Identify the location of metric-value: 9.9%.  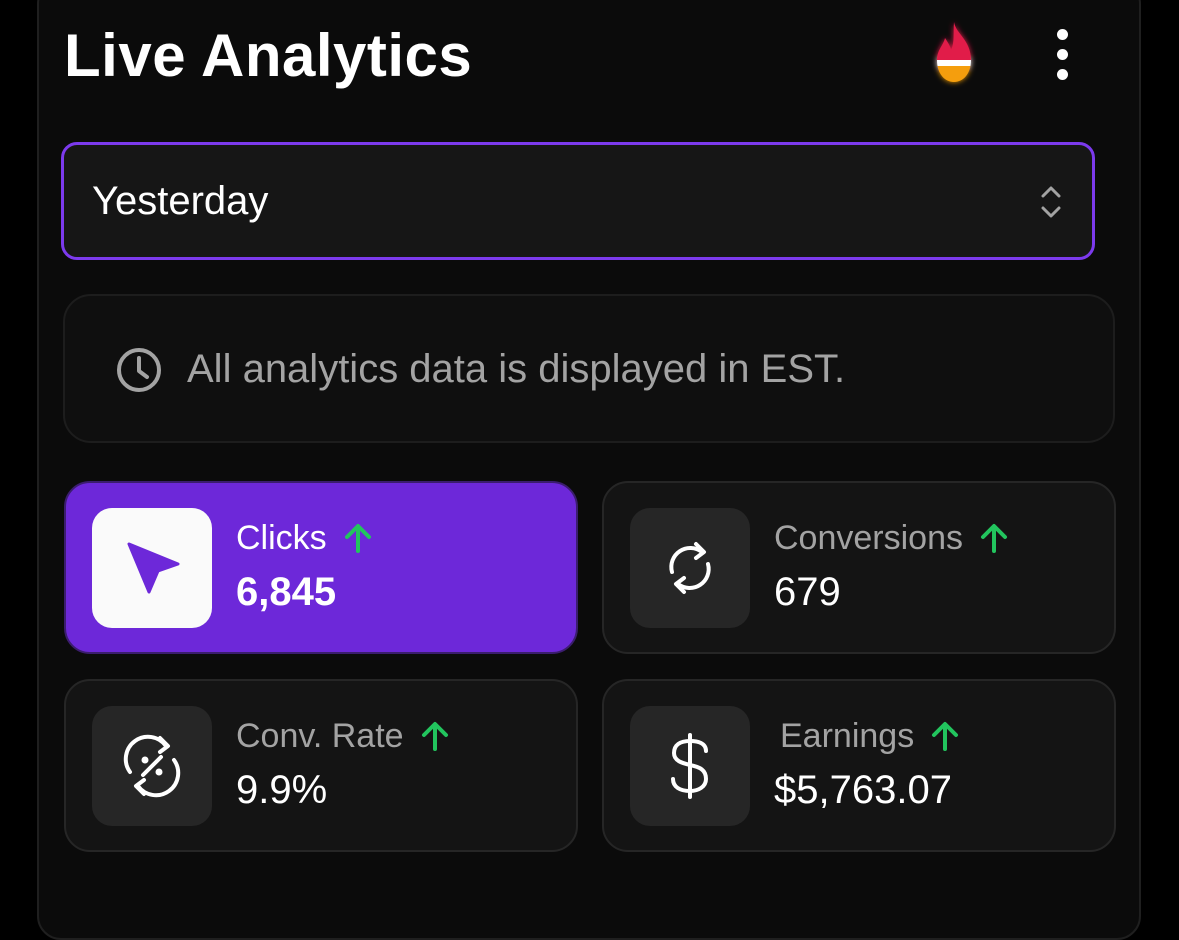
(282, 790).